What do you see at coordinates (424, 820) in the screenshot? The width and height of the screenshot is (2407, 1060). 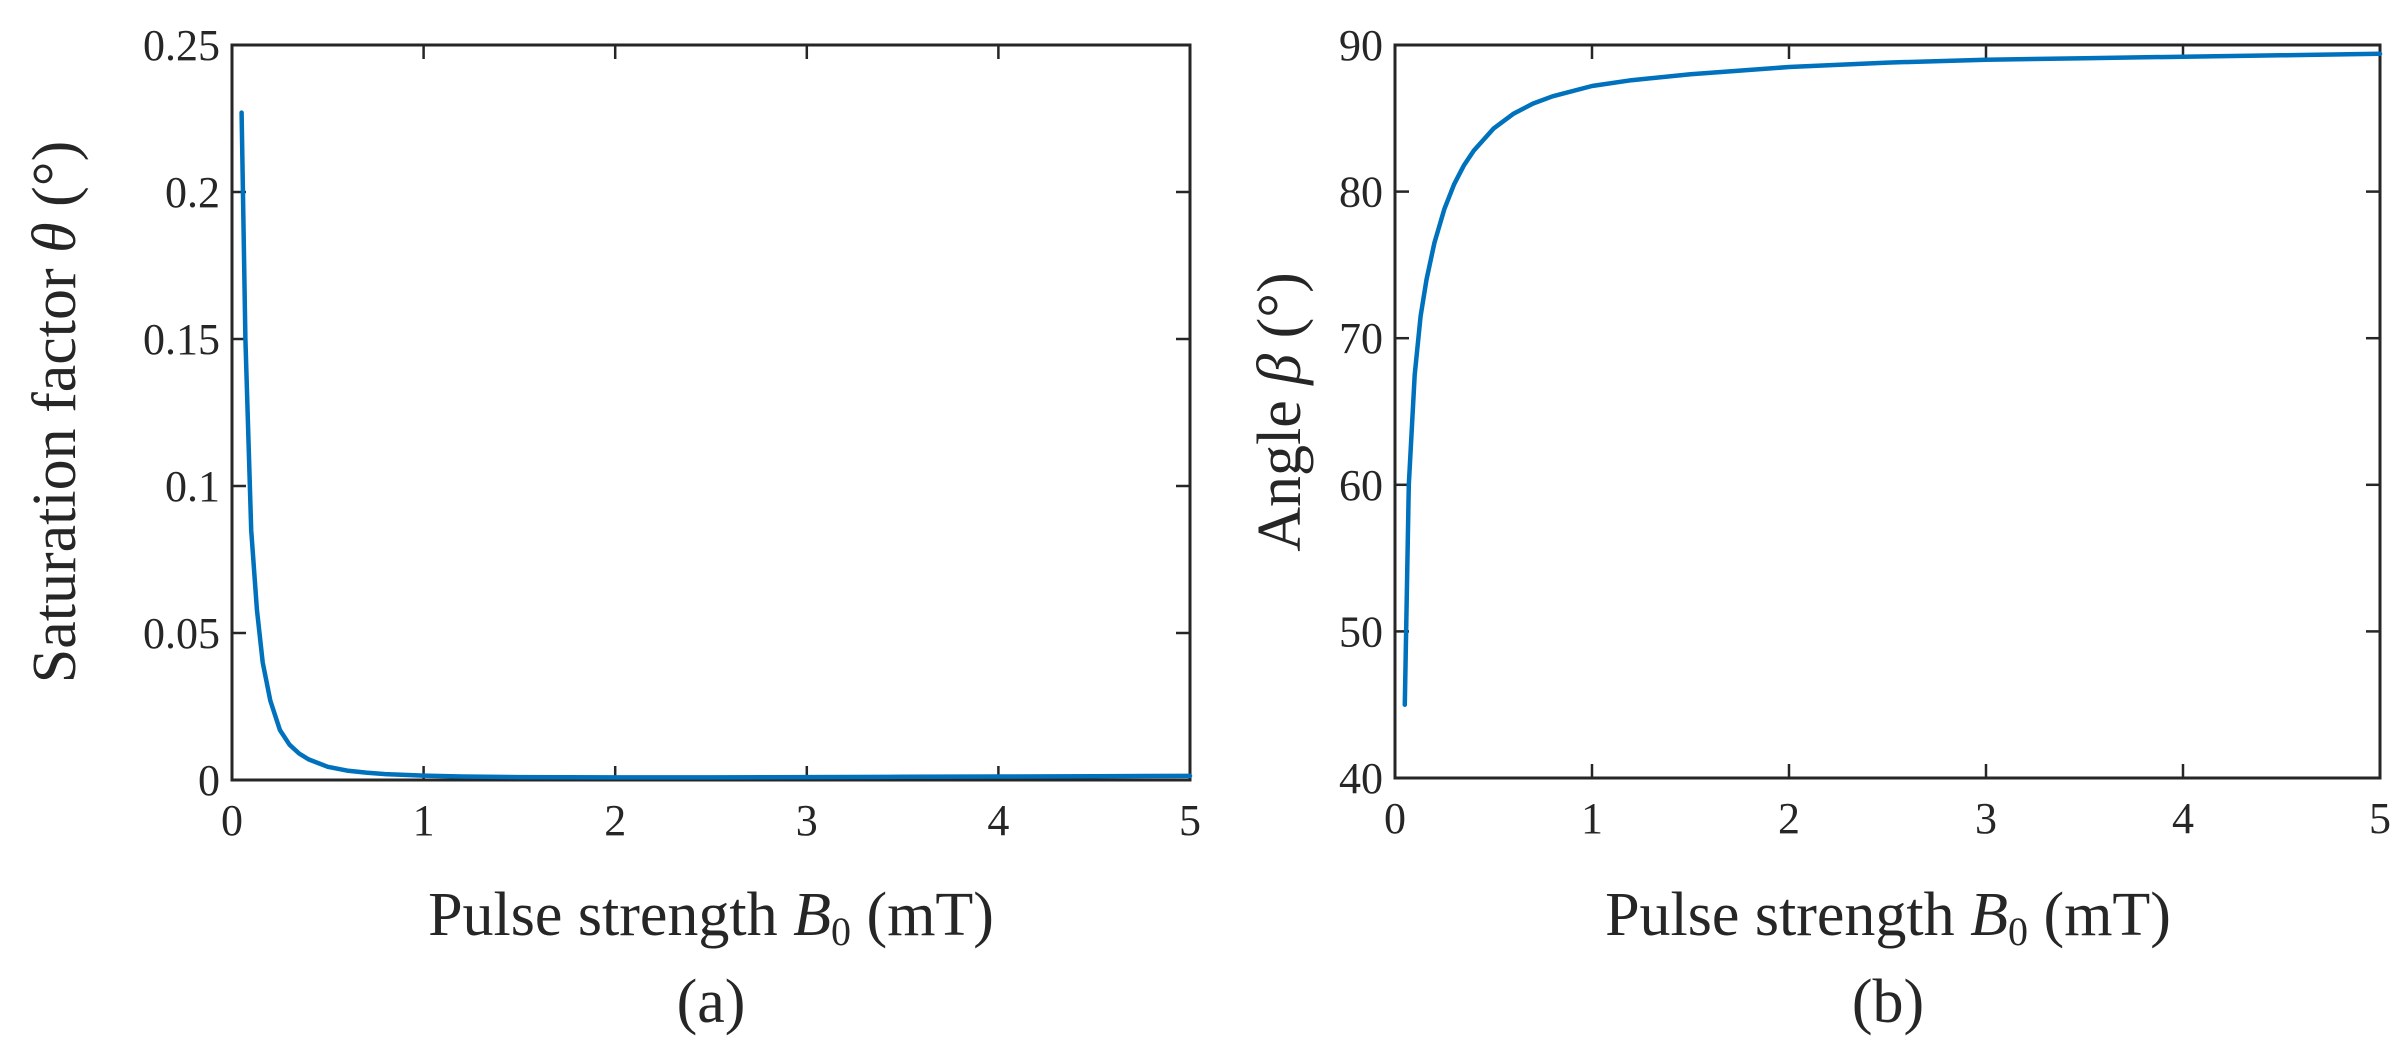 I see `x-tick-label-a-1: 1` at bounding box center [424, 820].